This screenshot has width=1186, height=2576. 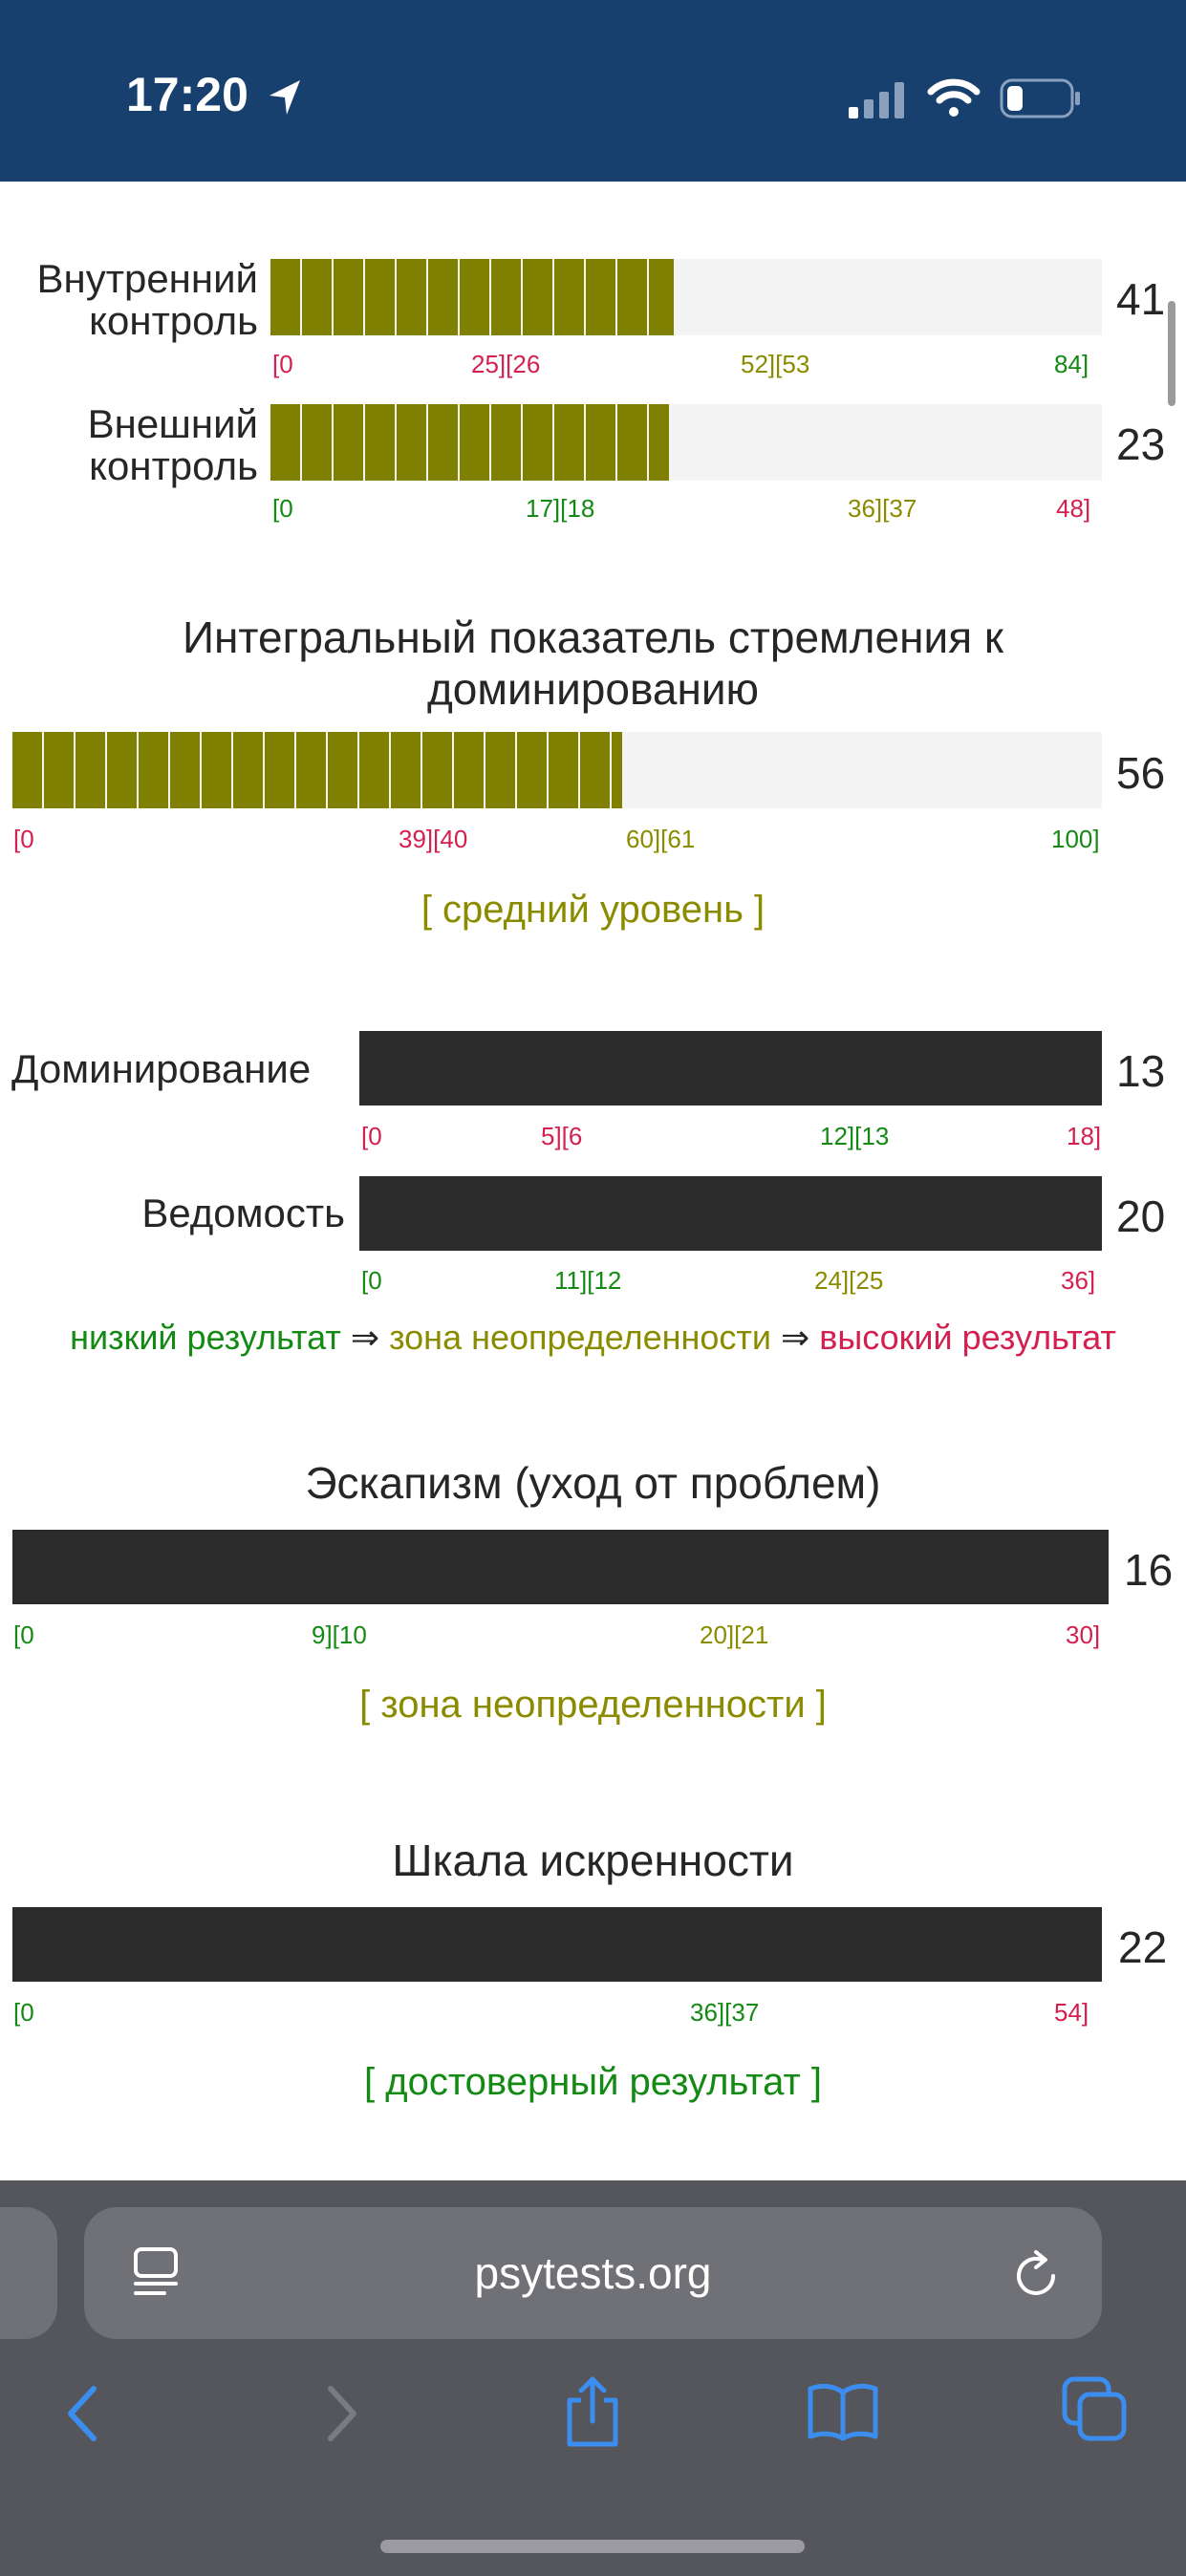 I want to click on location-arrow-icon, so click(x=285, y=97).